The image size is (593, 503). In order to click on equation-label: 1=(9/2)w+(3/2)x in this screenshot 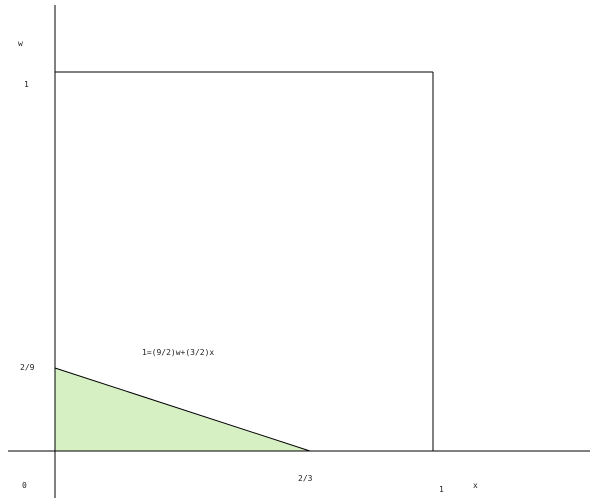, I will do `click(178, 352)`.